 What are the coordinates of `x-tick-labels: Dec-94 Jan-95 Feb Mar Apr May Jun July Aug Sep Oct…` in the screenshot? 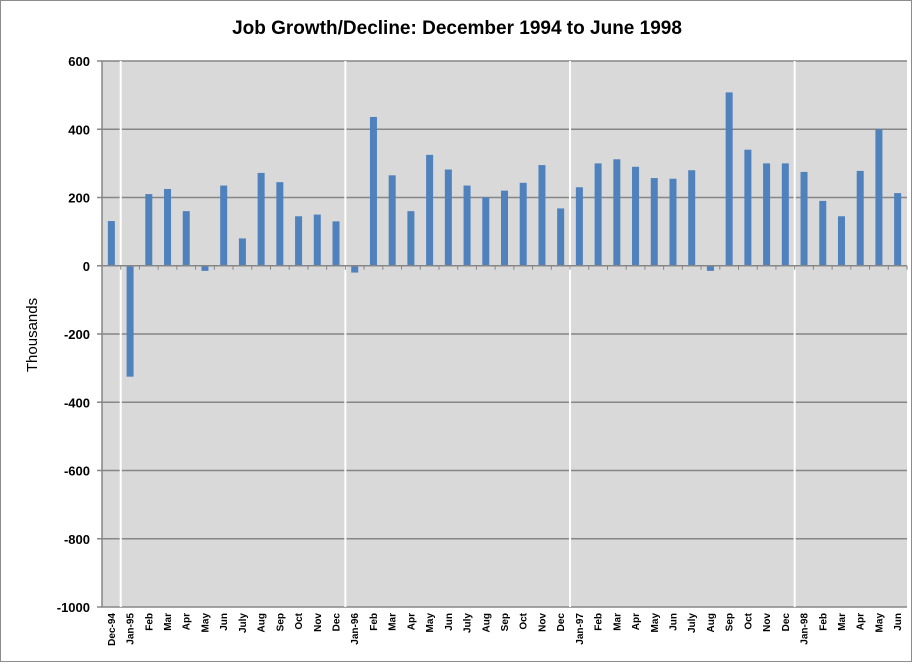 It's located at (505, 628).